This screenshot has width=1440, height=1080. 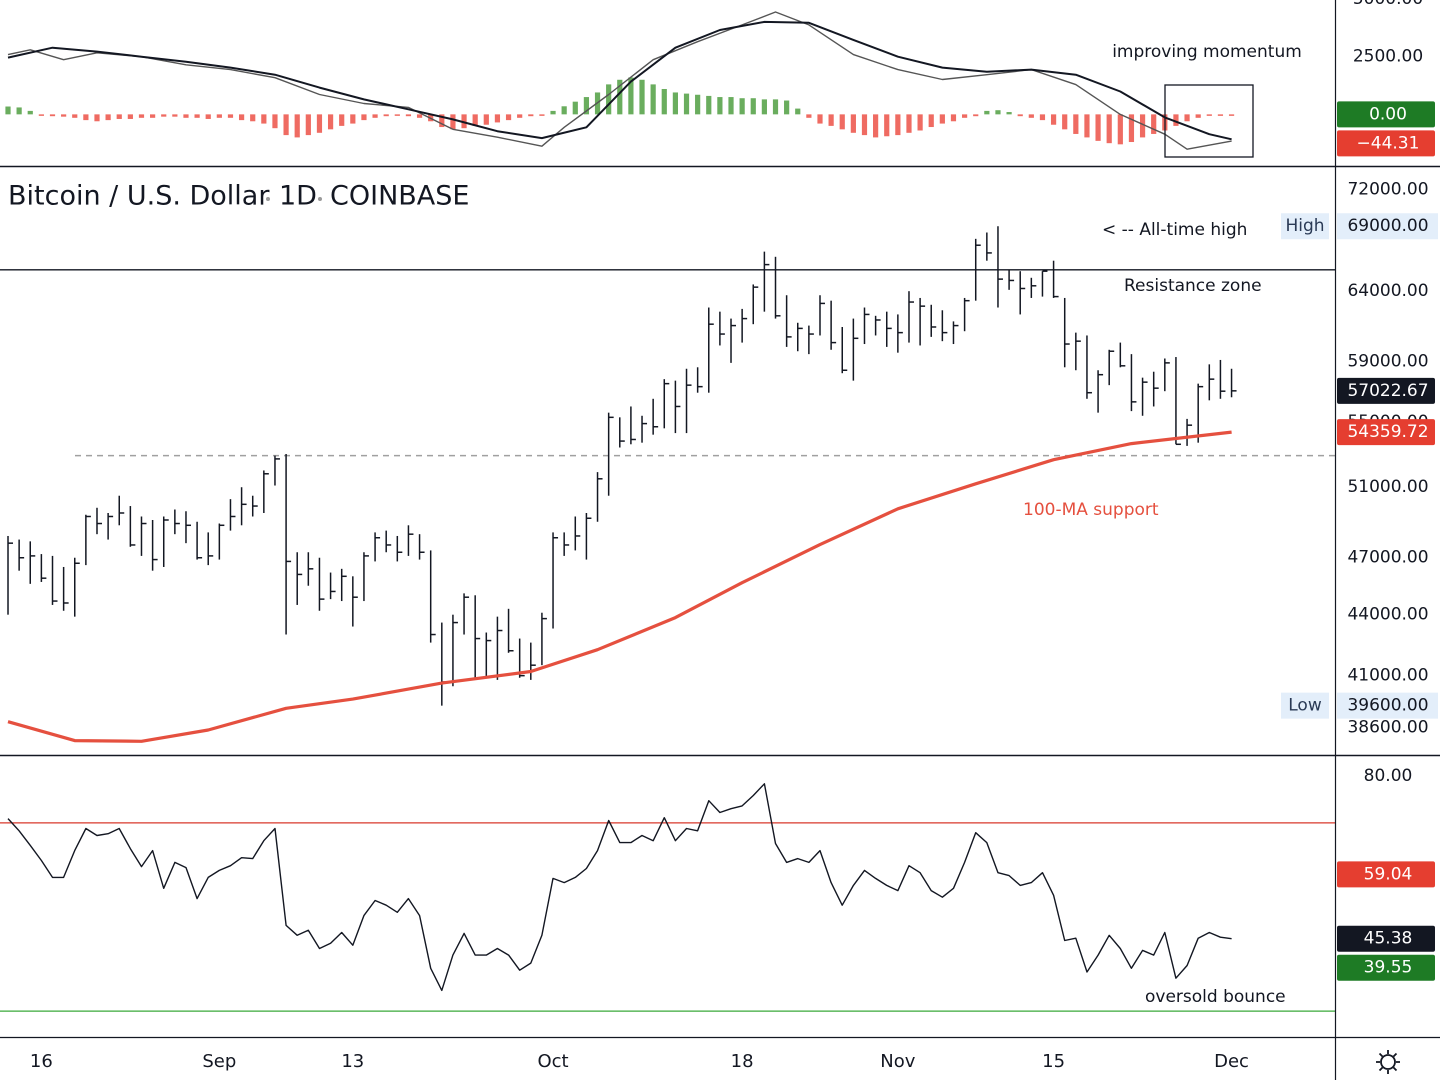 I want to click on extreme-value: 69000.00, so click(x=1387, y=226).